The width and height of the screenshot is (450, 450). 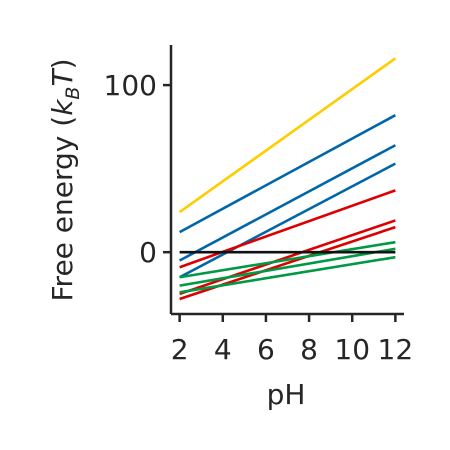 I want to click on x-tick-label-4: 4, so click(x=223, y=349).